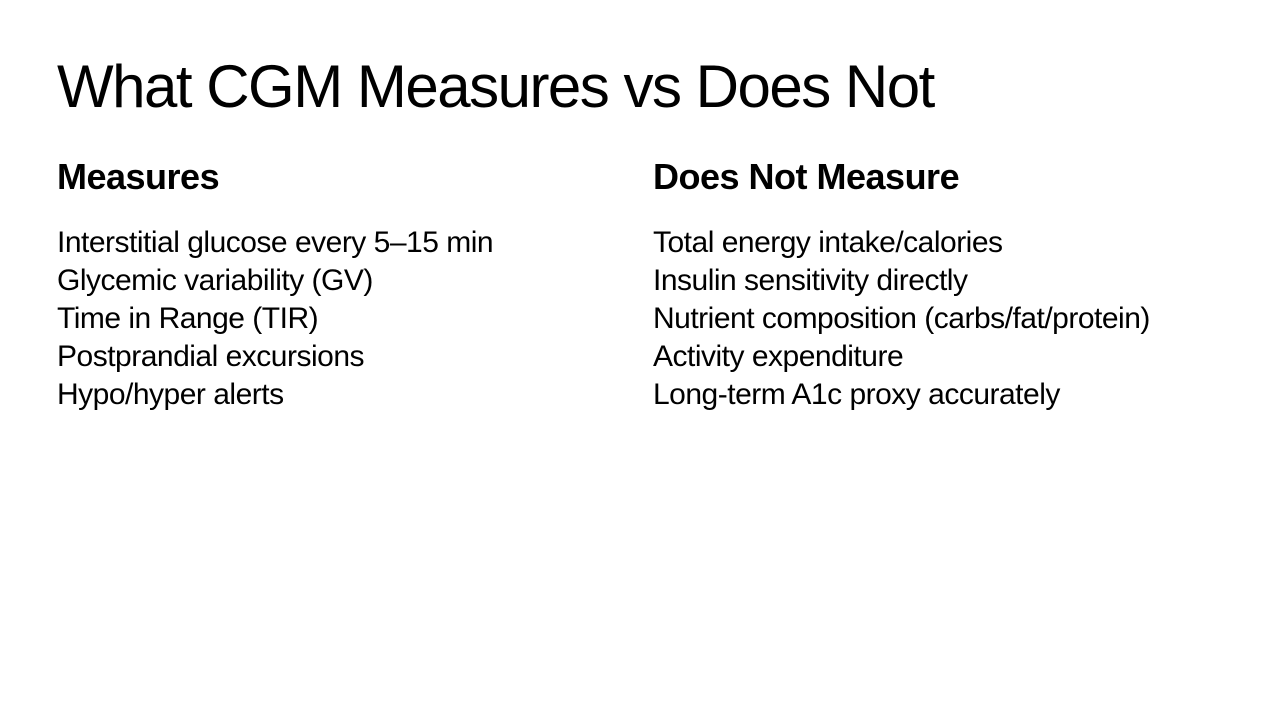 Image resolution: width=1280 pixels, height=720 pixels. Describe the element at coordinates (496, 86) in the screenshot. I see `slide-title: What CGM Measures vs Does Not` at that location.